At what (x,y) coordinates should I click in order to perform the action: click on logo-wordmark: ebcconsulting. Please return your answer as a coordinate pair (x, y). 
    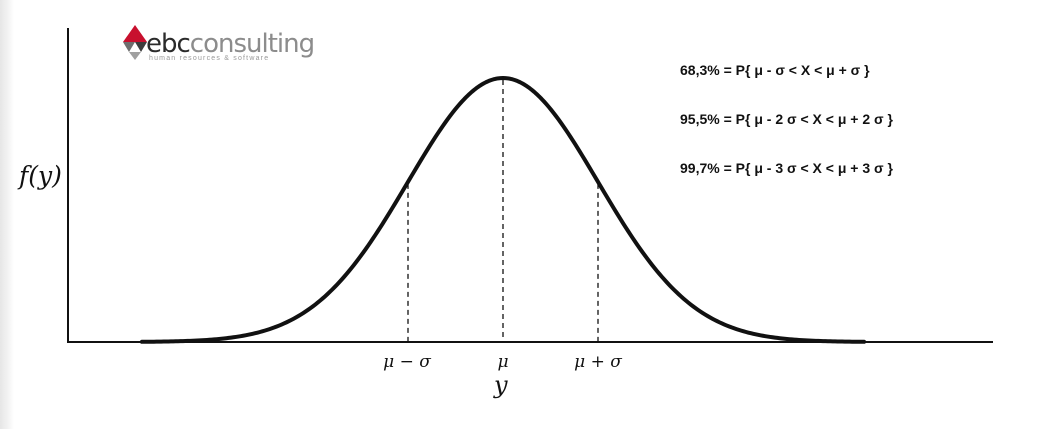
    Looking at the image, I should click on (230, 44).